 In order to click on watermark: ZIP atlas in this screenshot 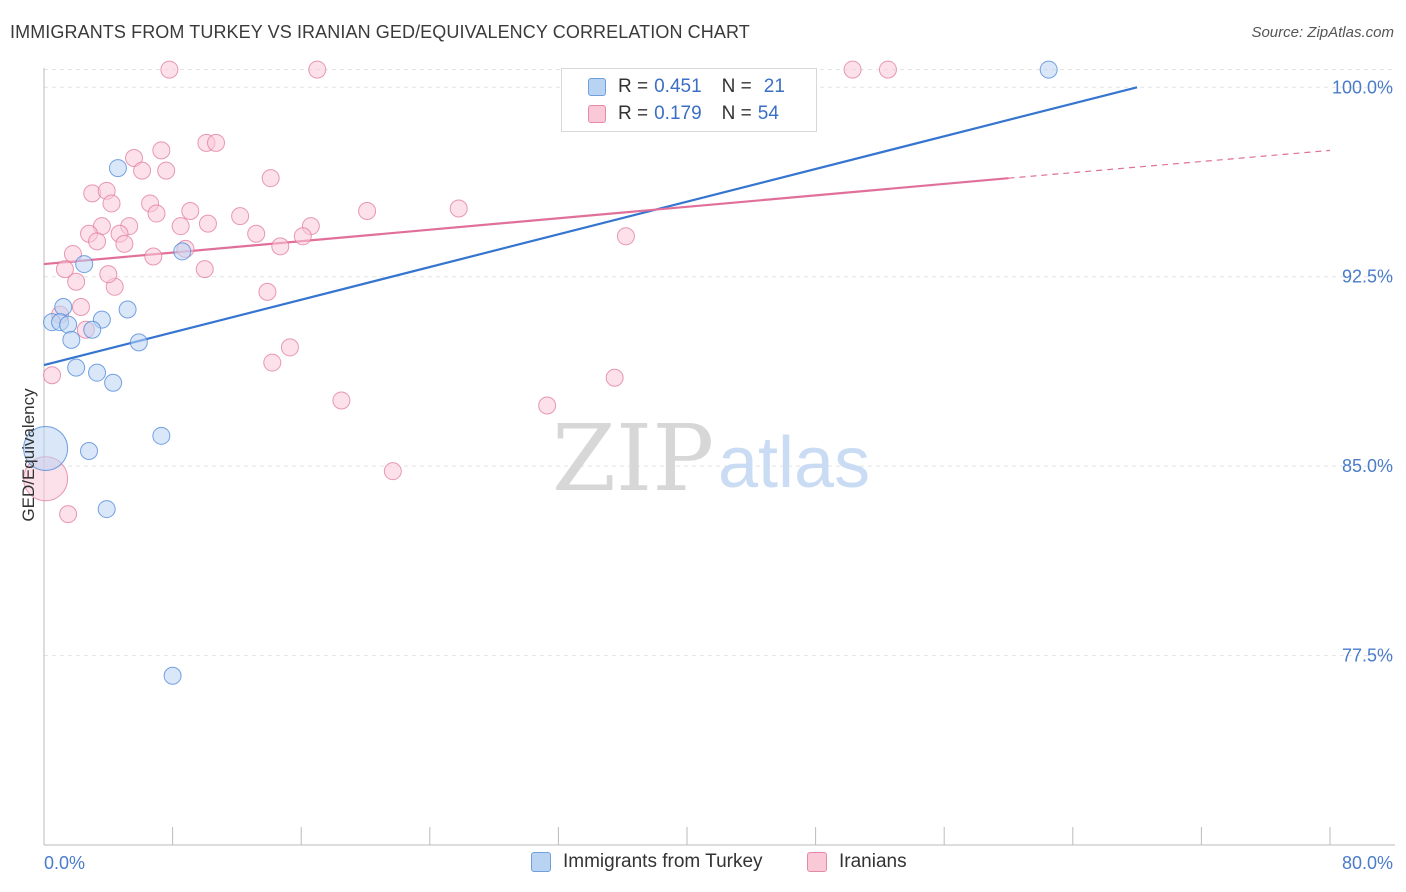, I will do `click(711, 458)`.